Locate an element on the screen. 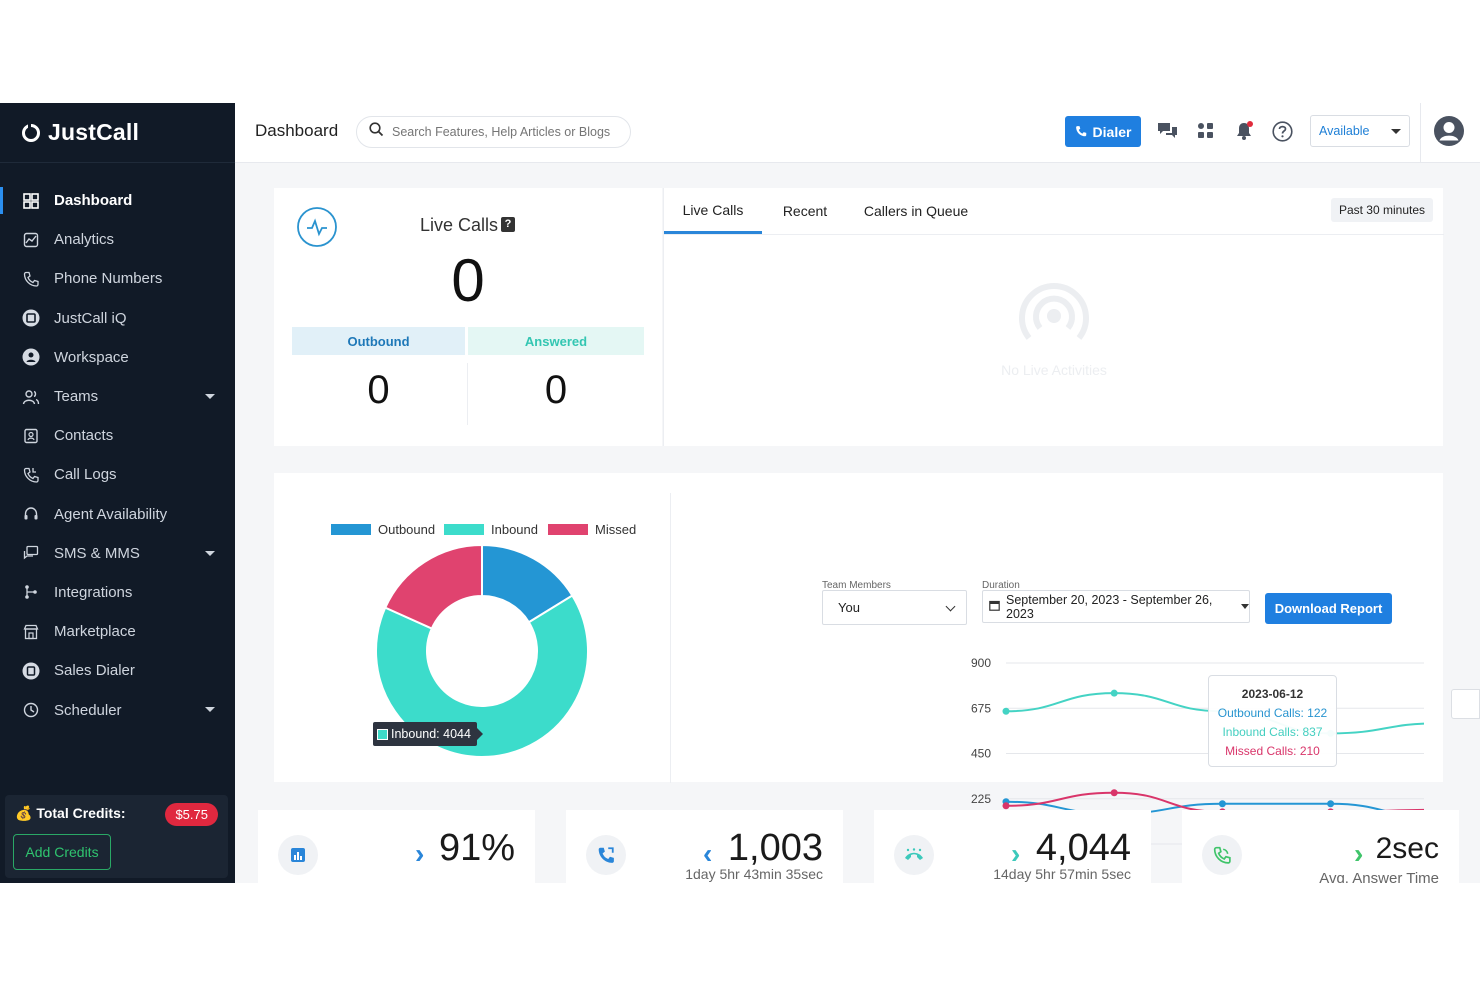 The image size is (1480, 987). marketplace-icon is located at coordinates (31, 632).